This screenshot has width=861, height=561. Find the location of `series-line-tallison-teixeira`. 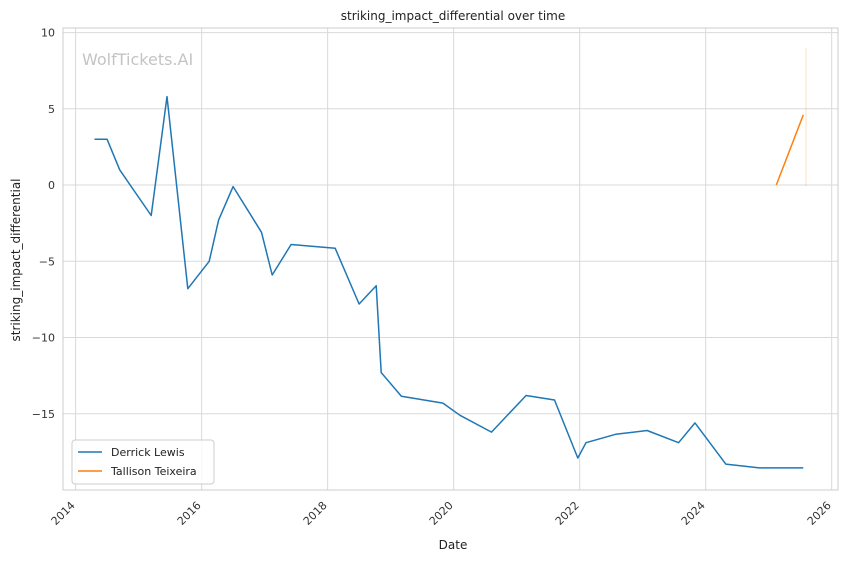

series-line-tallison-teixeira is located at coordinates (789, 150).